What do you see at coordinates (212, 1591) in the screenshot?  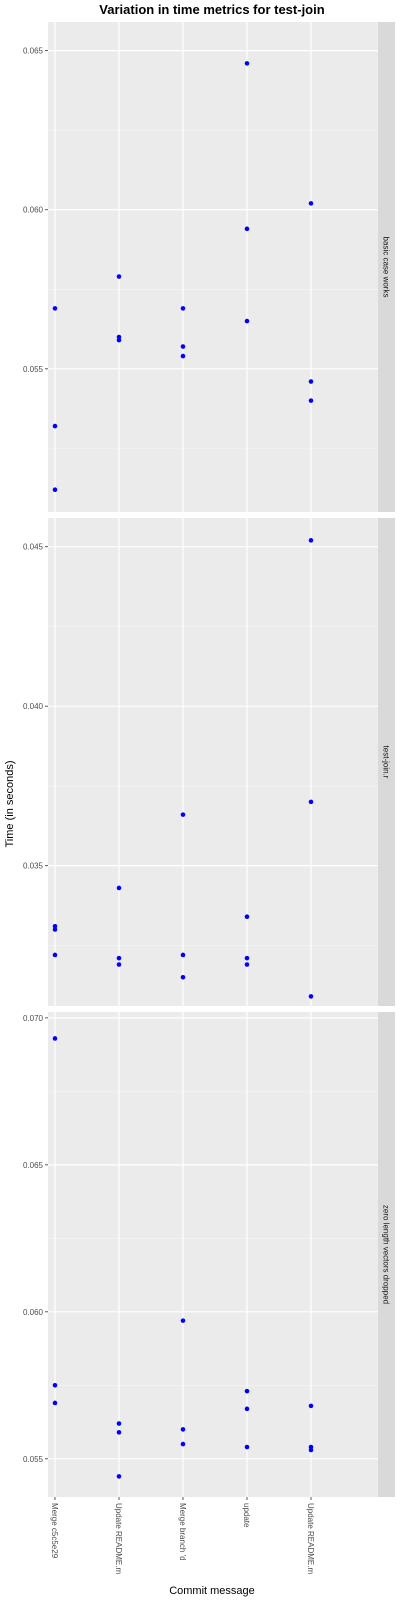 I see `x-axis-label: Commit message` at bounding box center [212, 1591].